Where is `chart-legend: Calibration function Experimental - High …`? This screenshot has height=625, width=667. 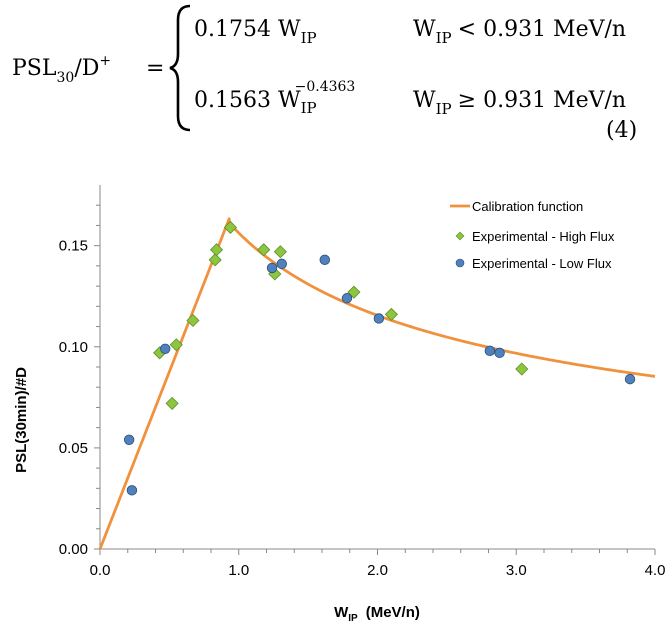 chart-legend: Calibration function Experimental - High … is located at coordinates (532, 235).